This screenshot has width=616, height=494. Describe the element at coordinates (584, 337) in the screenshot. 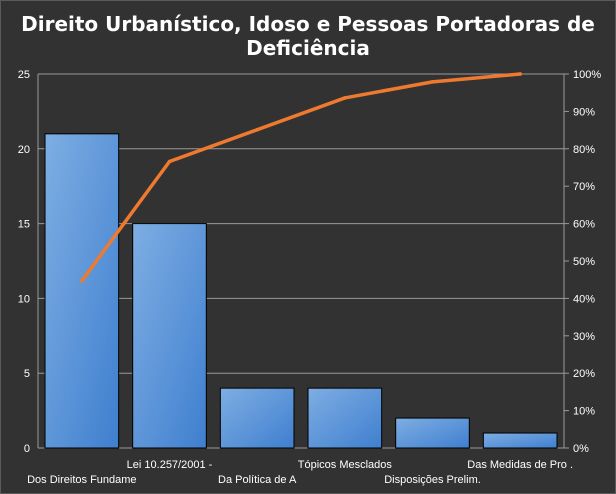

I see `right-axis-tick-label: 30%` at that location.